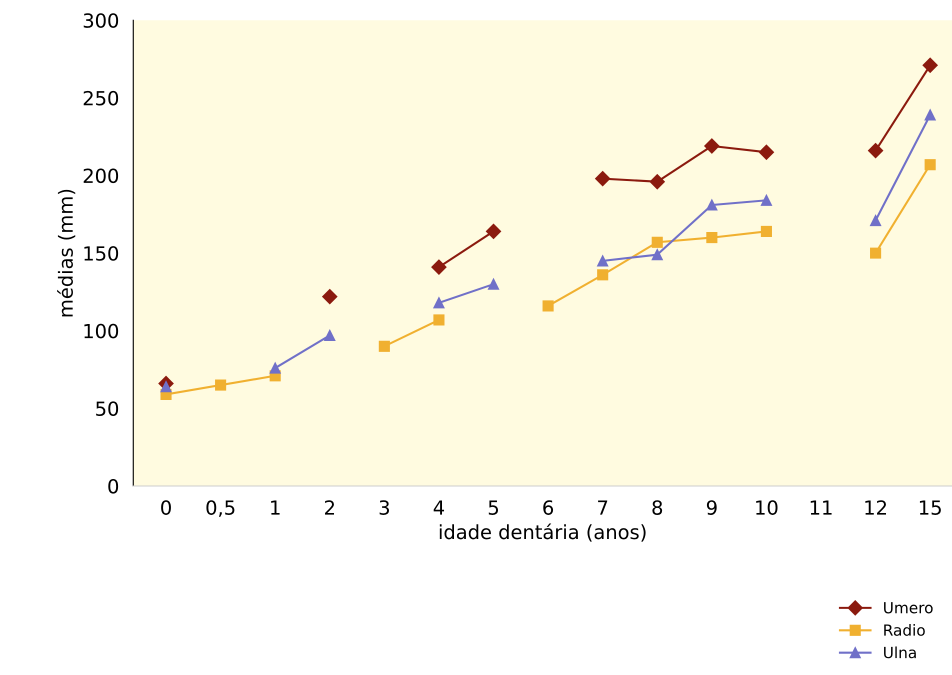 Image resolution: width=952 pixels, height=675 pixels. I want to click on x-tick-label: 3, so click(384, 507).